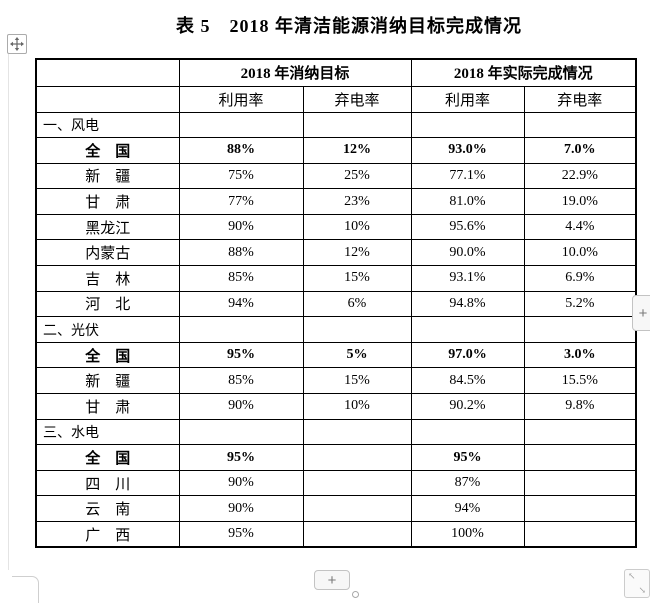  What do you see at coordinates (107, 432) in the screenshot?
I see `row-label-cell: 三、水电` at bounding box center [107, 432].